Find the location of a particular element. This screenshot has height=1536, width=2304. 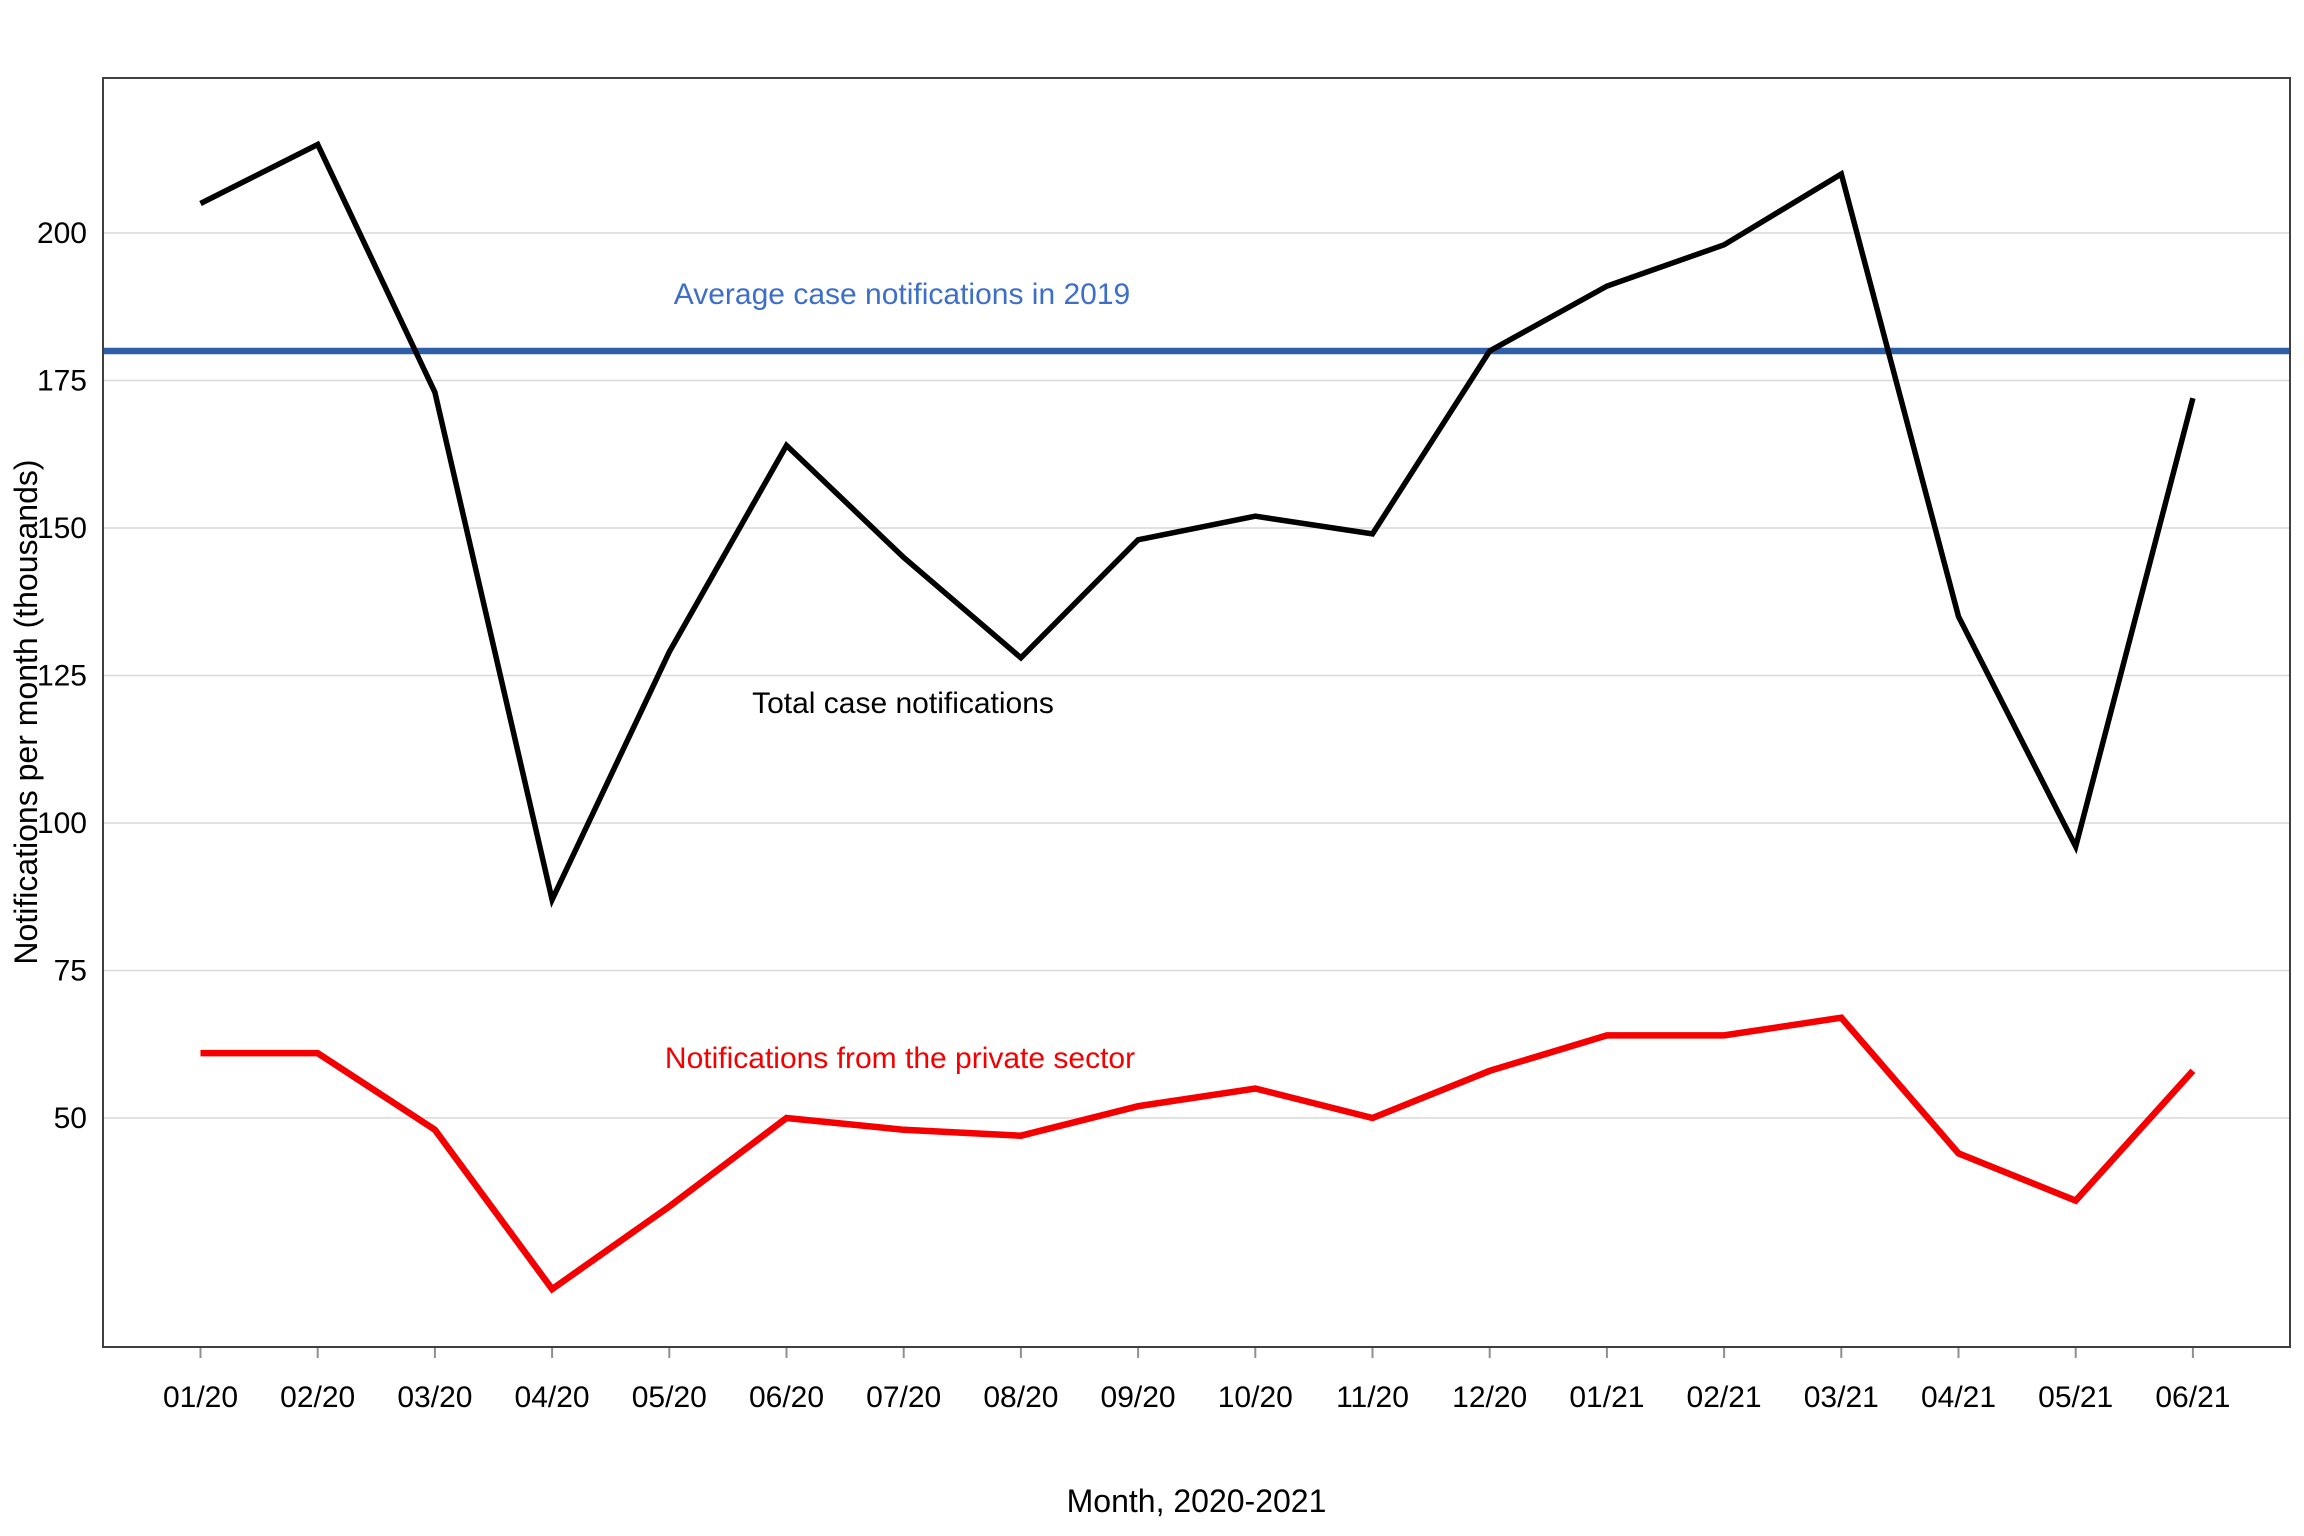

x-tick-label: 06/20 is located at coordinates (786, 1397).